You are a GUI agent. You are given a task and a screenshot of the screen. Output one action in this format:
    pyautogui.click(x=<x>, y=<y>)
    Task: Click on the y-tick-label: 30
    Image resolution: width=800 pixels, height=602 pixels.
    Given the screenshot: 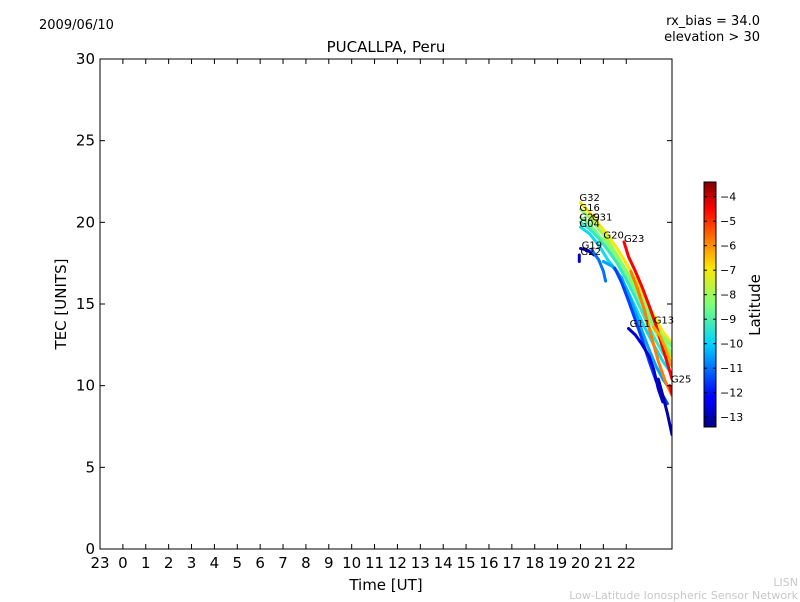 What is the action you would take?
    pyautogui.click(x=85, y=59)
    